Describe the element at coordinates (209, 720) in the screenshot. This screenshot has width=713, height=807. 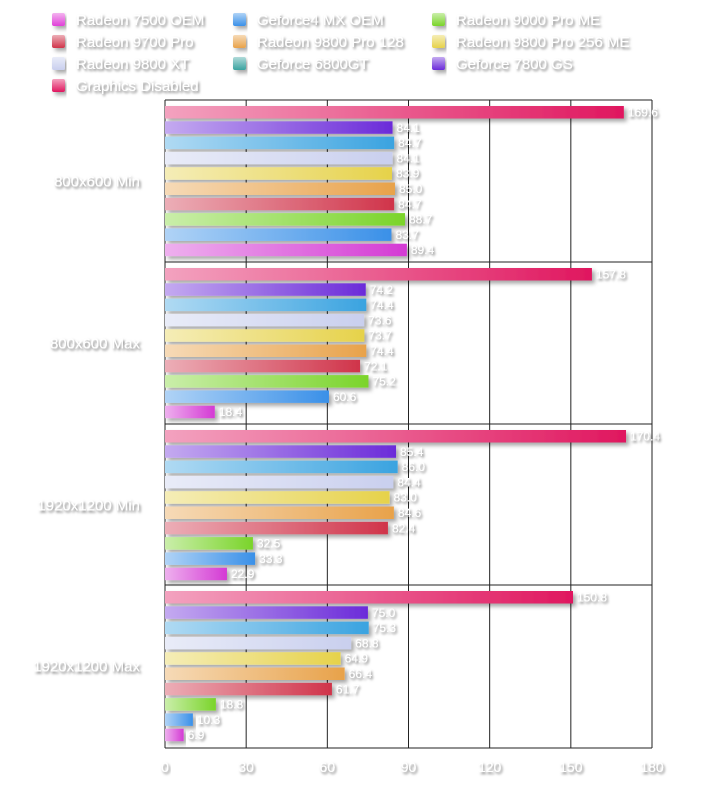
I see `bar-value-label: 10.3` at that location.